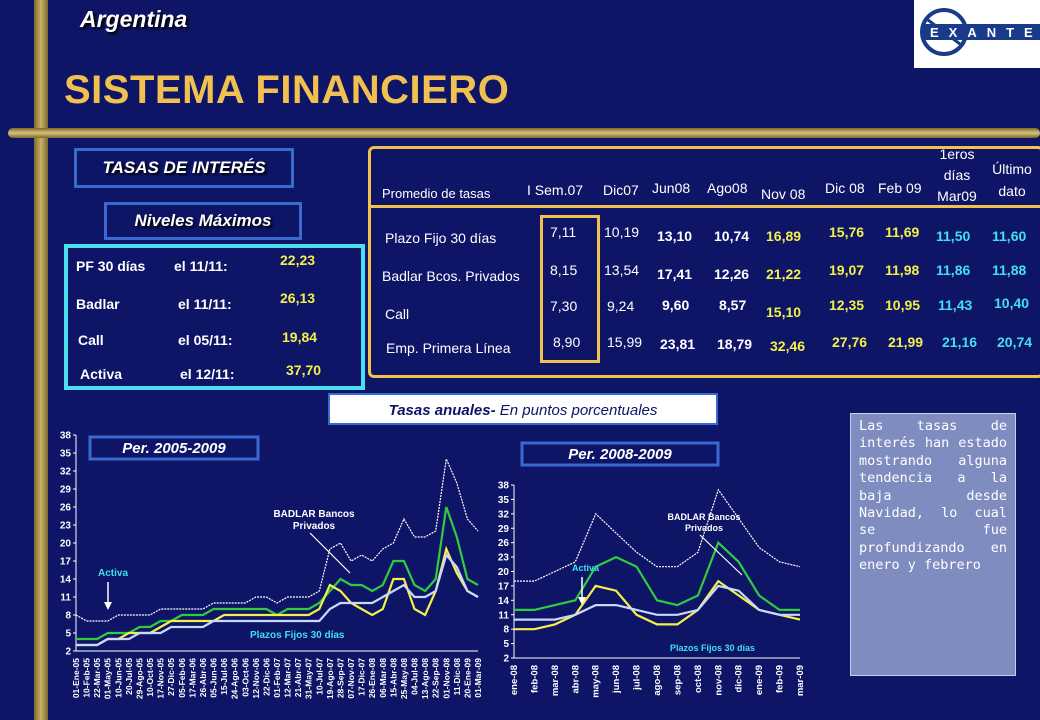  Describe the element at coordinates (759, 680) in the screenshot. I see `x-tick-label: ene-09` at that location.